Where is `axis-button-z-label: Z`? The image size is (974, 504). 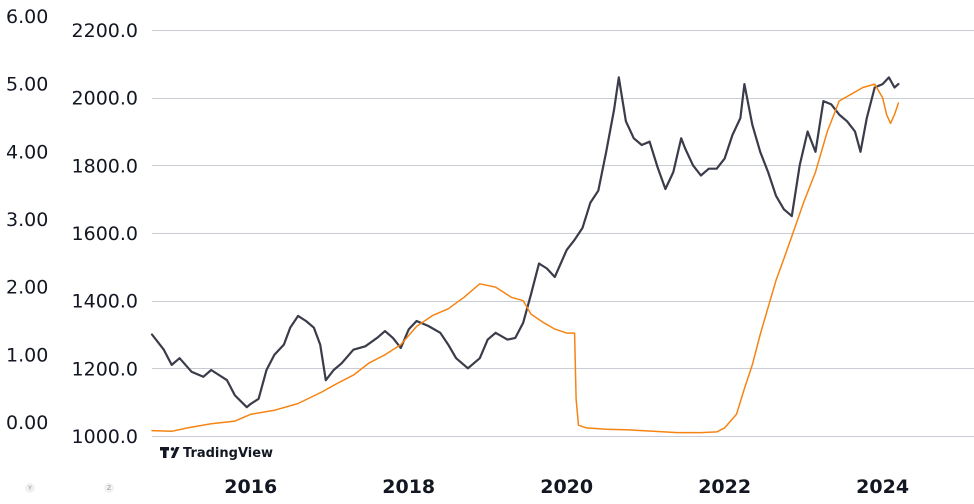 axis-button-z-label: Z is located at coordinates (109, 488).